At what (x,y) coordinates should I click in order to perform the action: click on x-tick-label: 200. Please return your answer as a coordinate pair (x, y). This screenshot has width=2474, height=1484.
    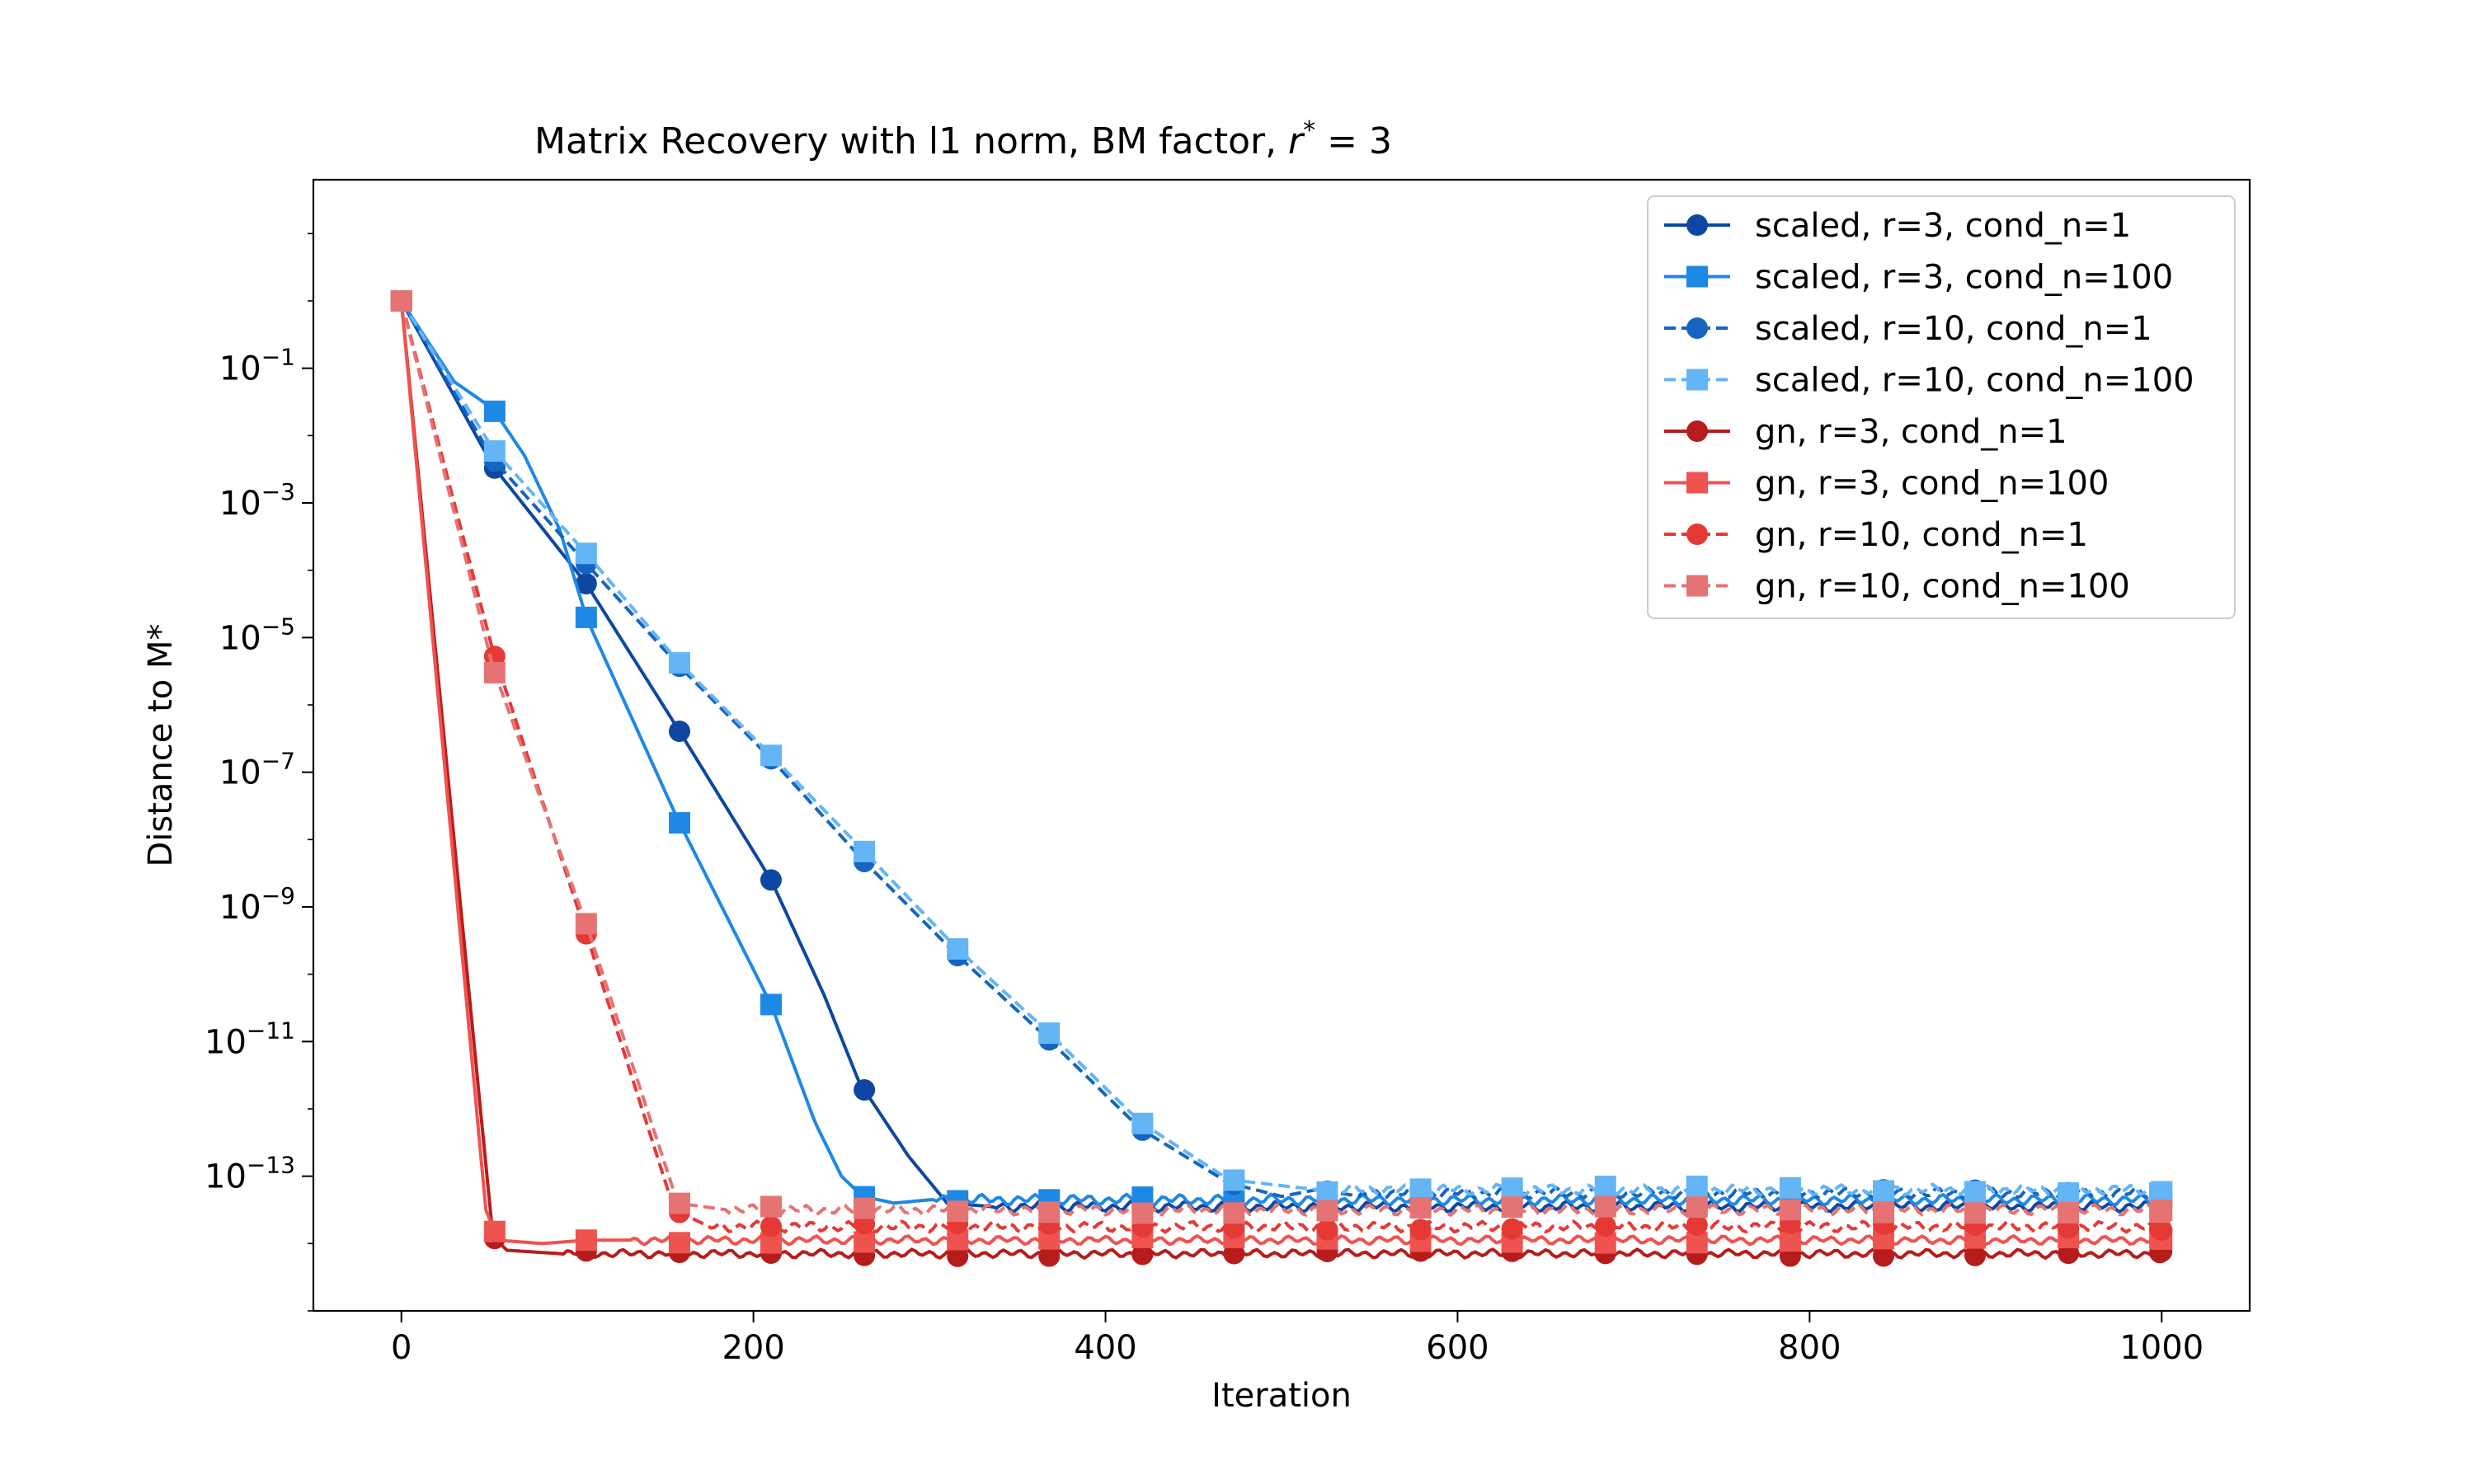
    Looking at the image, I should click on (753, 1348).